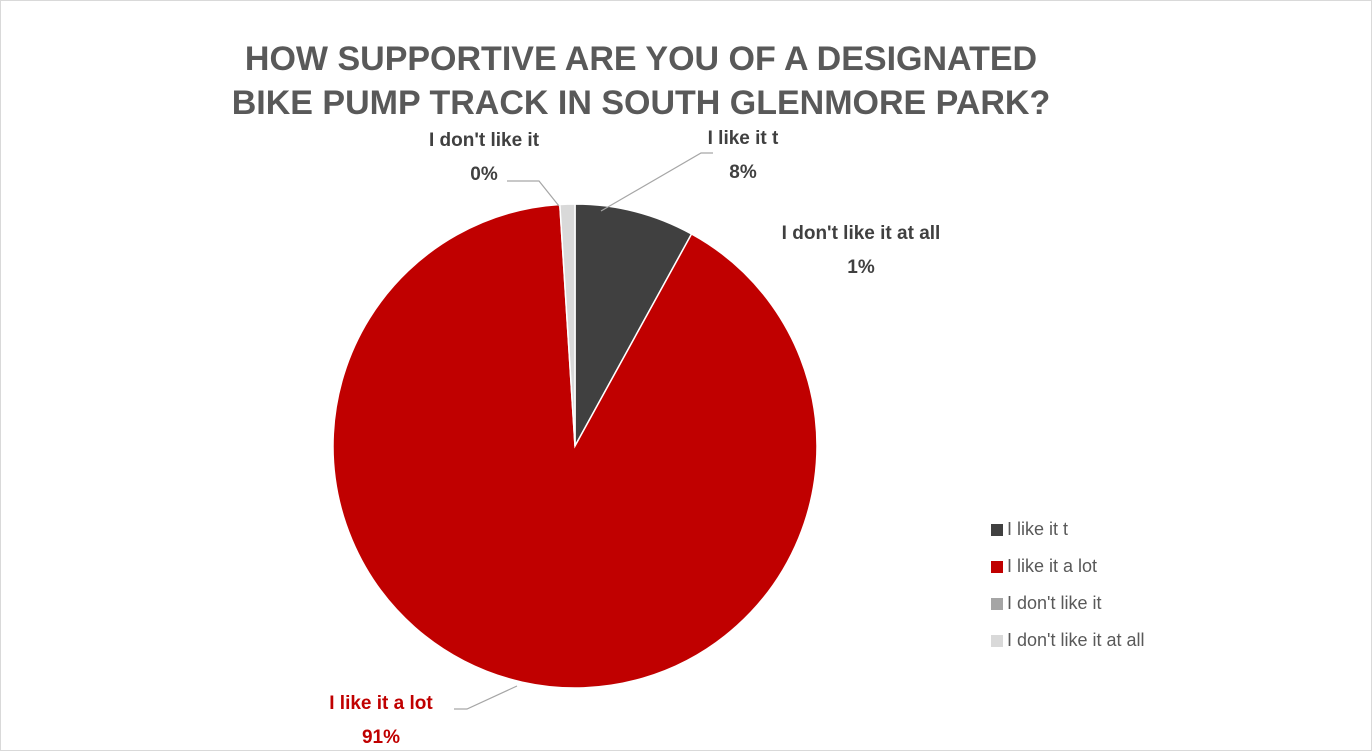 This screenshot has height=752, width=1372. Describe the element at coordinates (861, 233) in the screenshot. I see `data-label-name: I don't like it at all` at that location.